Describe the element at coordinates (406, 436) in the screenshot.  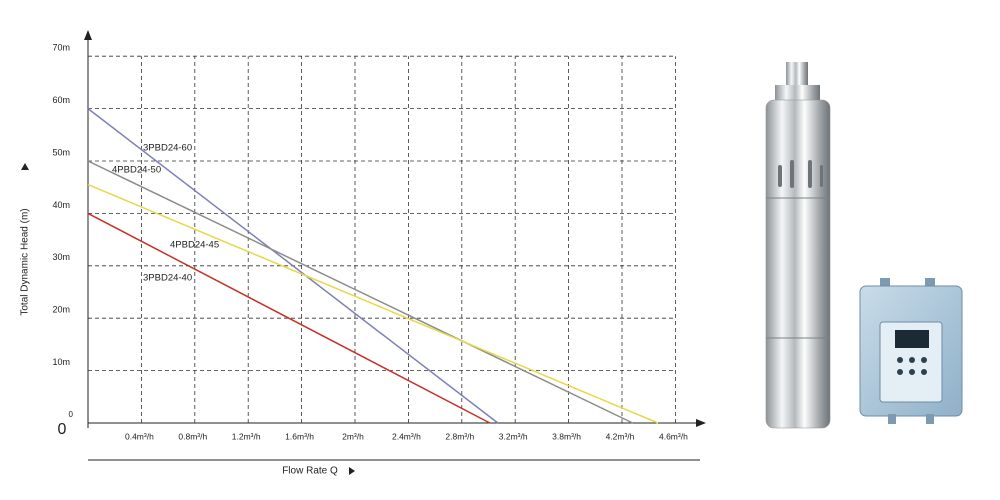
I see `x-tick-label: 2.4m³/h` at that location.